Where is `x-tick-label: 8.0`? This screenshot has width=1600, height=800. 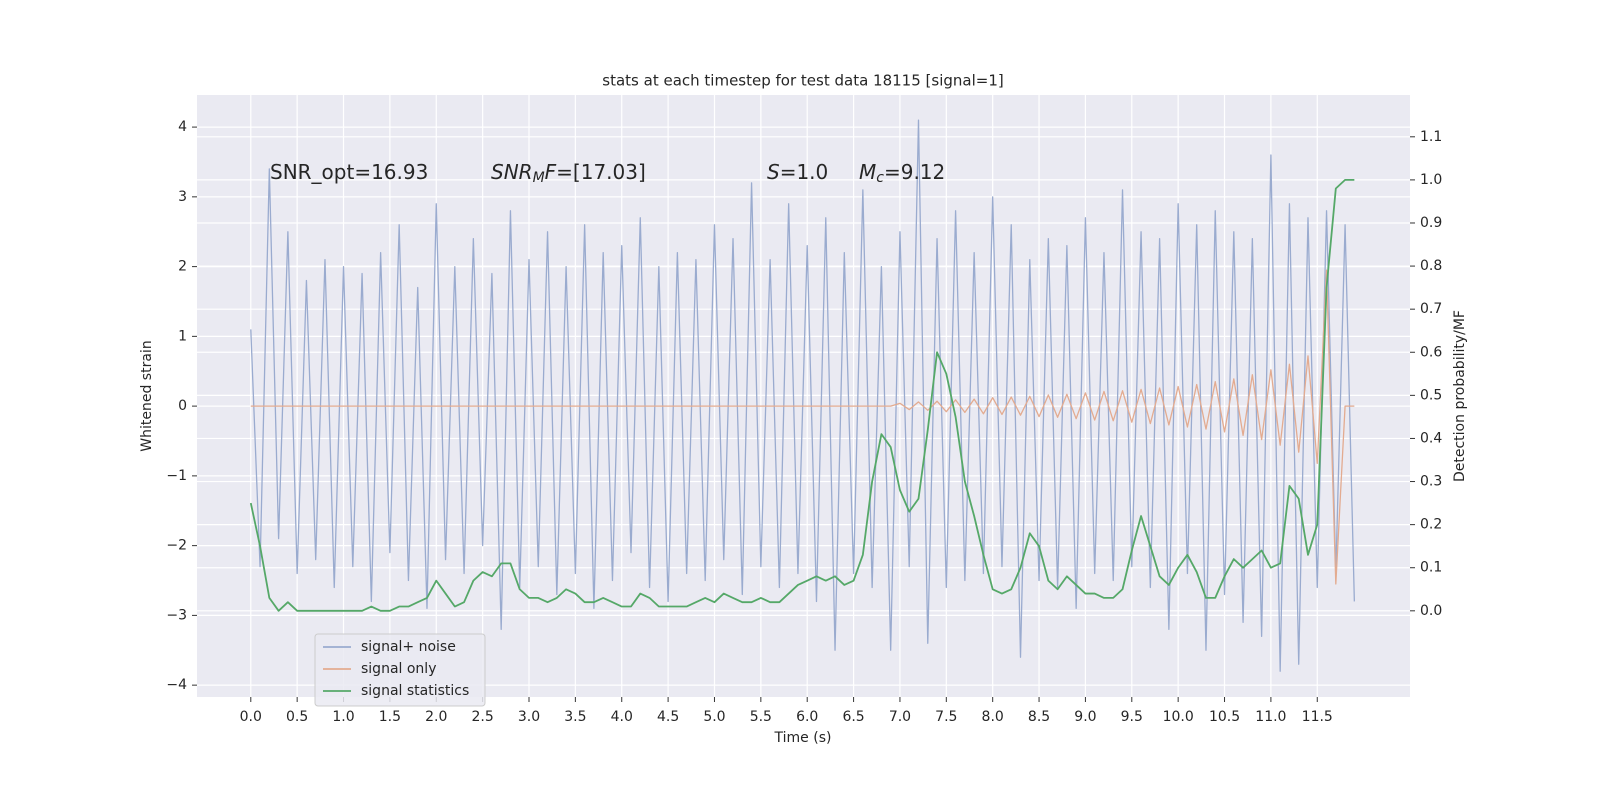 x-tick-label: 8.0 is located at coordinates (993, 717).